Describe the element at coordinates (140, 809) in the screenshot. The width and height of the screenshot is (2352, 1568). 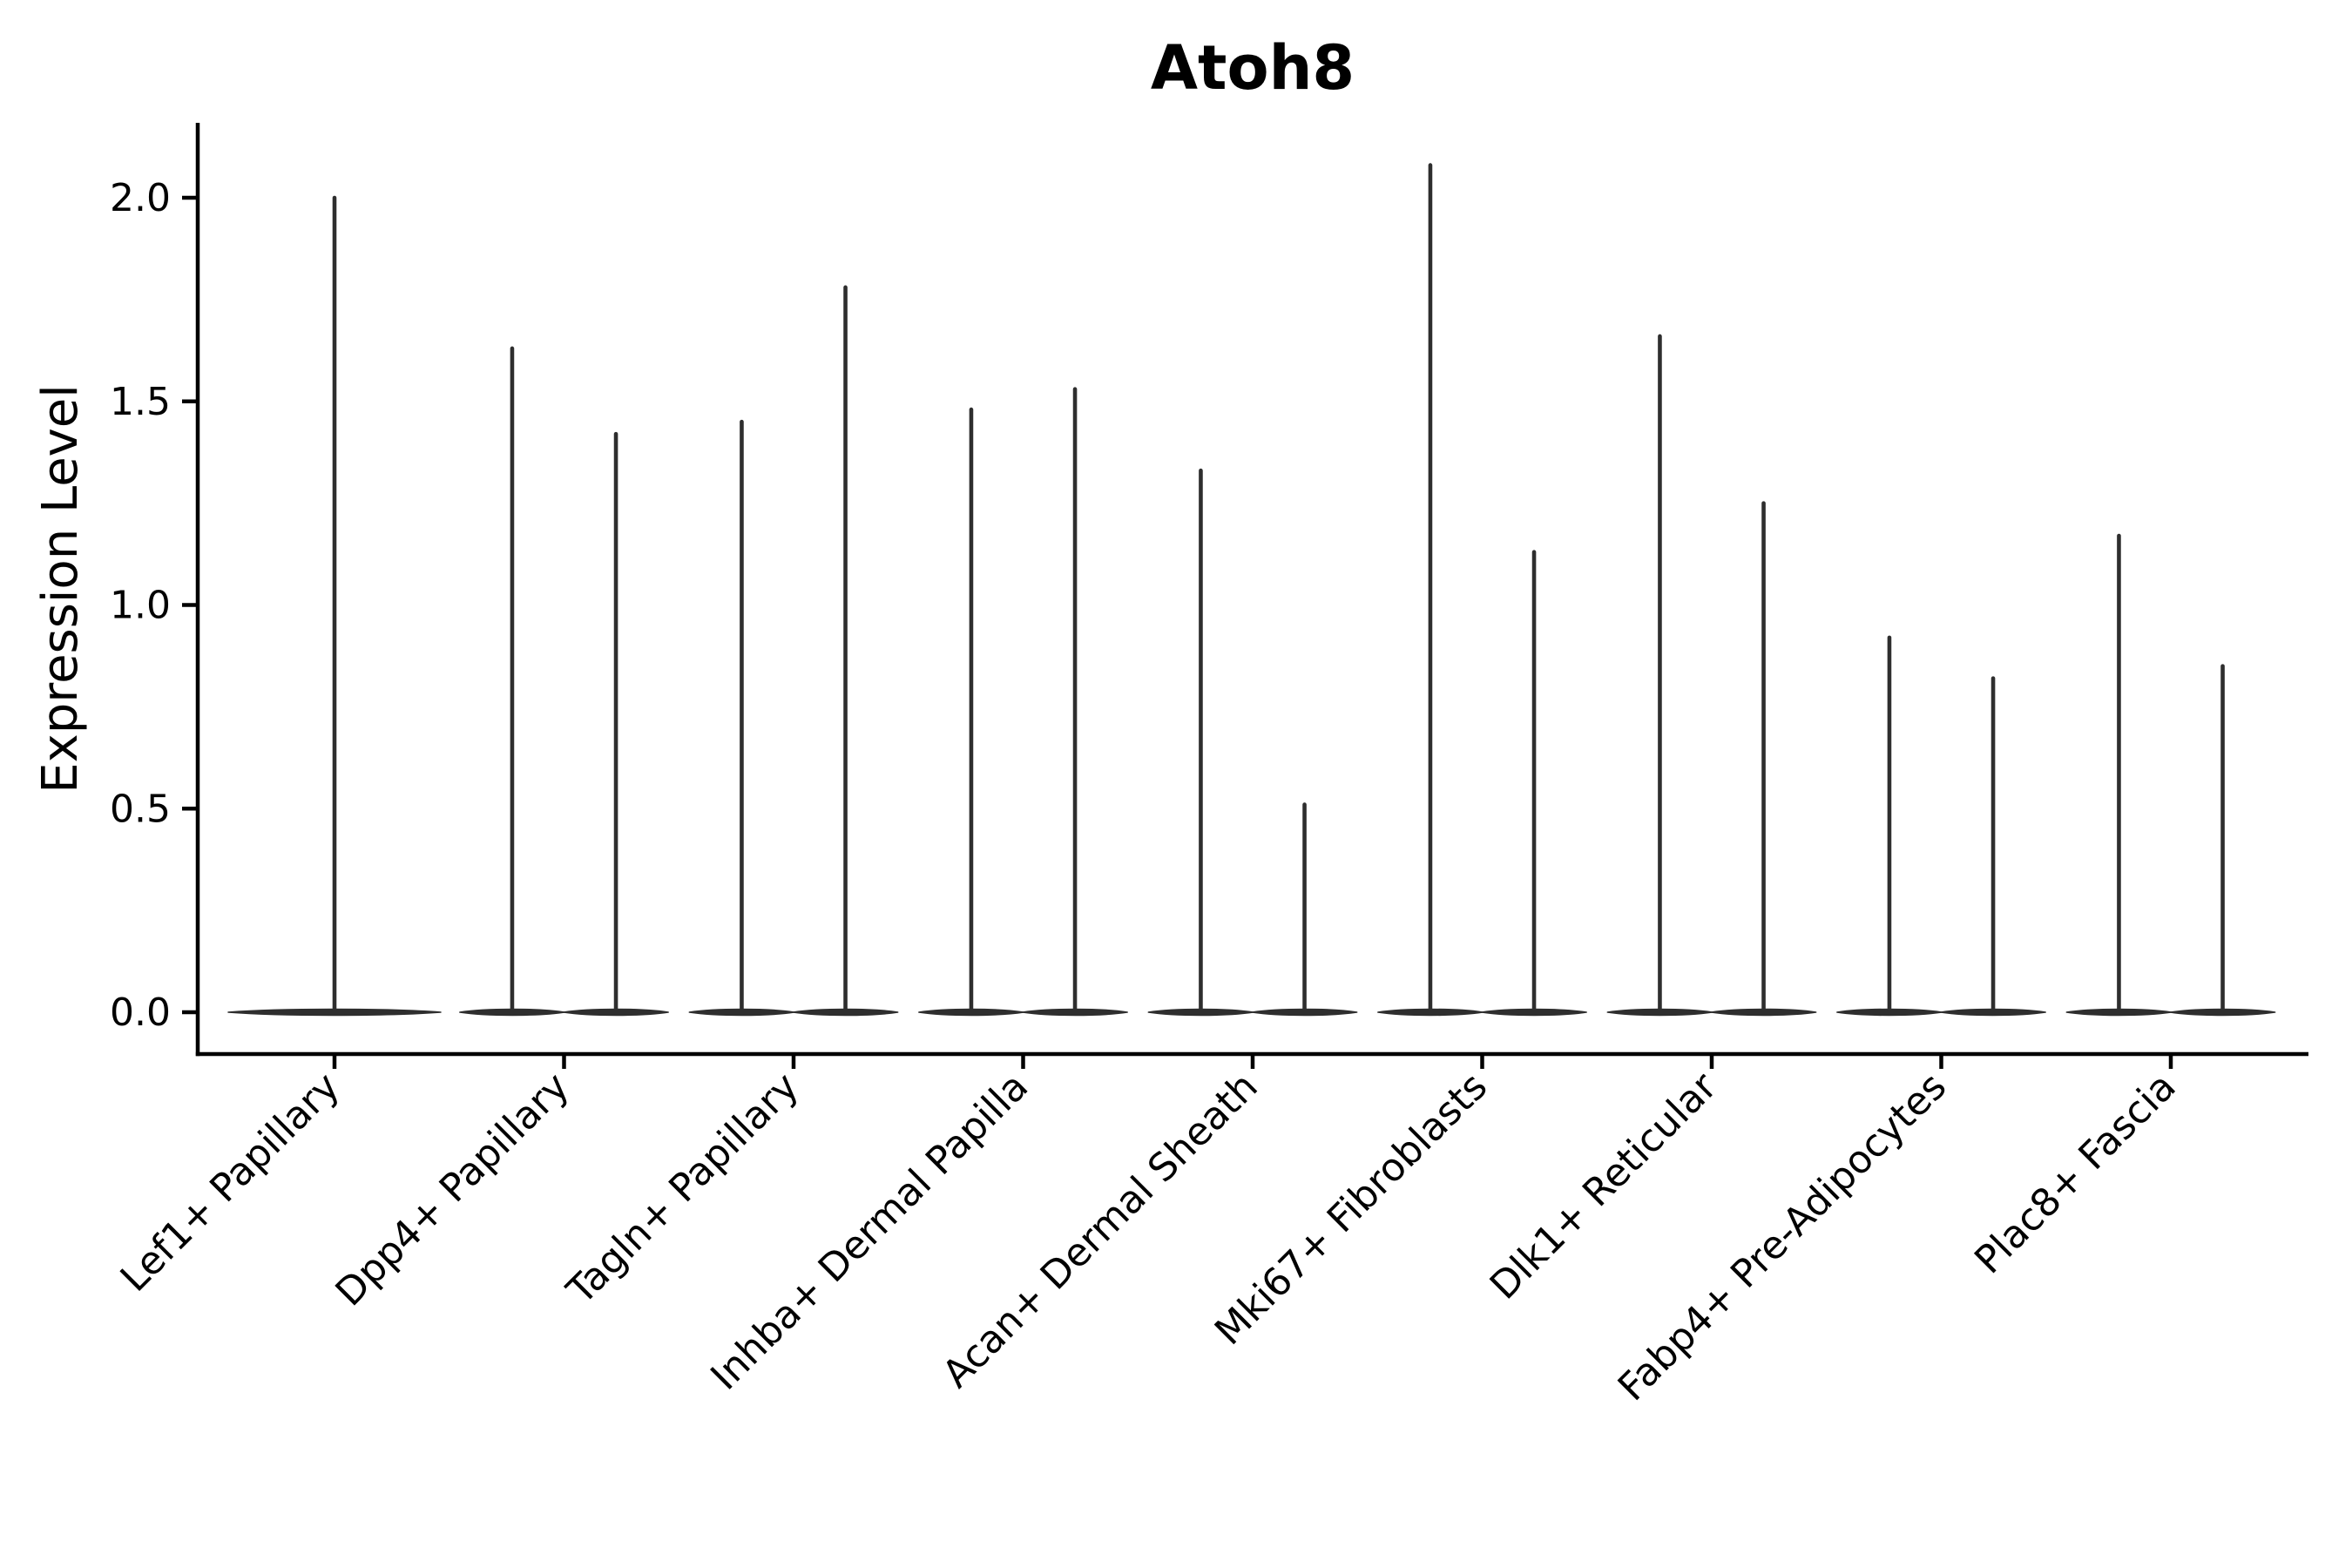
I see `y-tick-label: 0.5` at that location.